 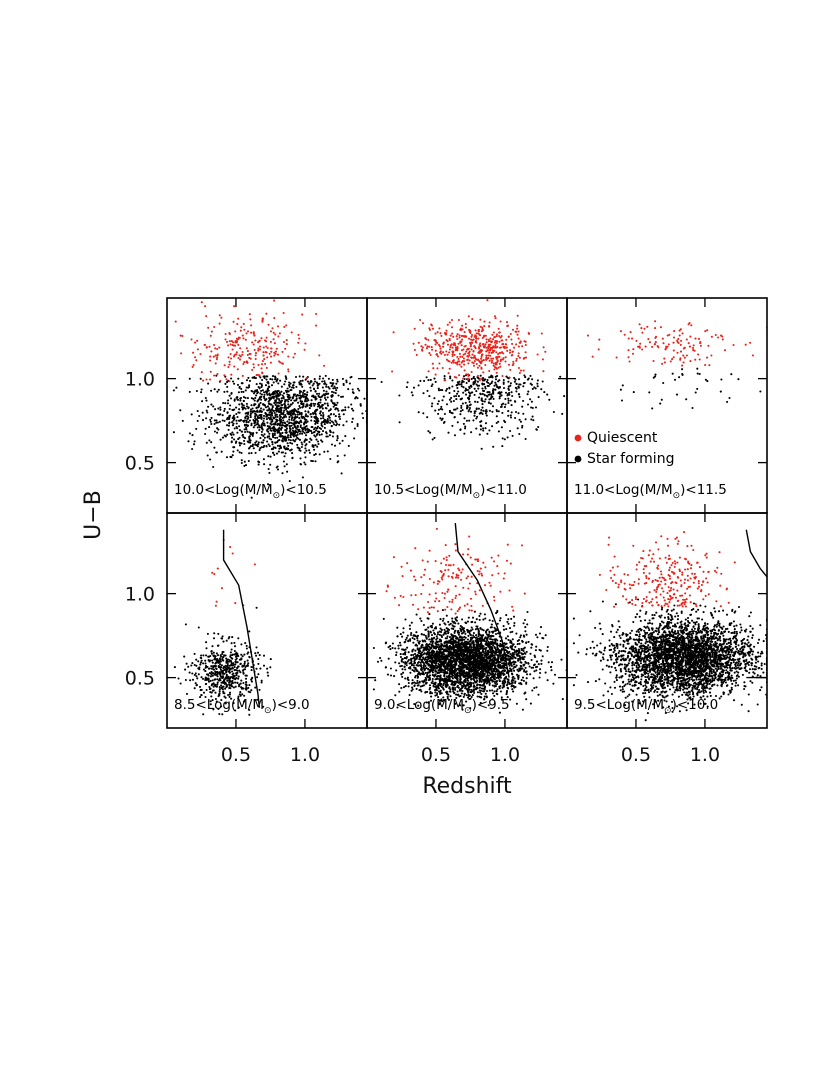 What do you see at coordinates (469, 618) in the screenshot?
I see `panel-points` at bounding box center [469, 618].